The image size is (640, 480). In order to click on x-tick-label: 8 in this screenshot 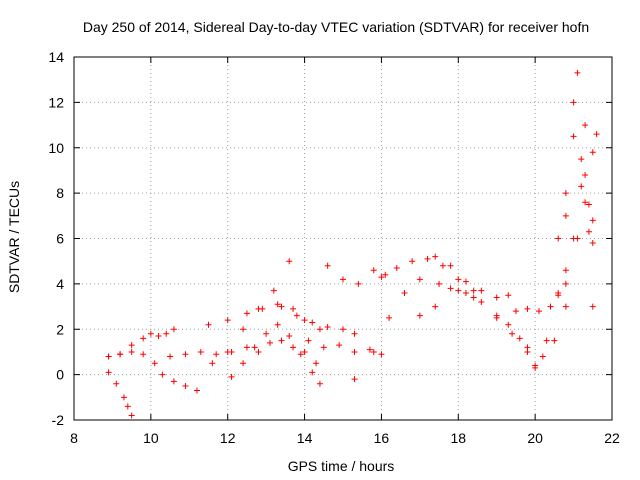, I will do `click(74, 438)`.